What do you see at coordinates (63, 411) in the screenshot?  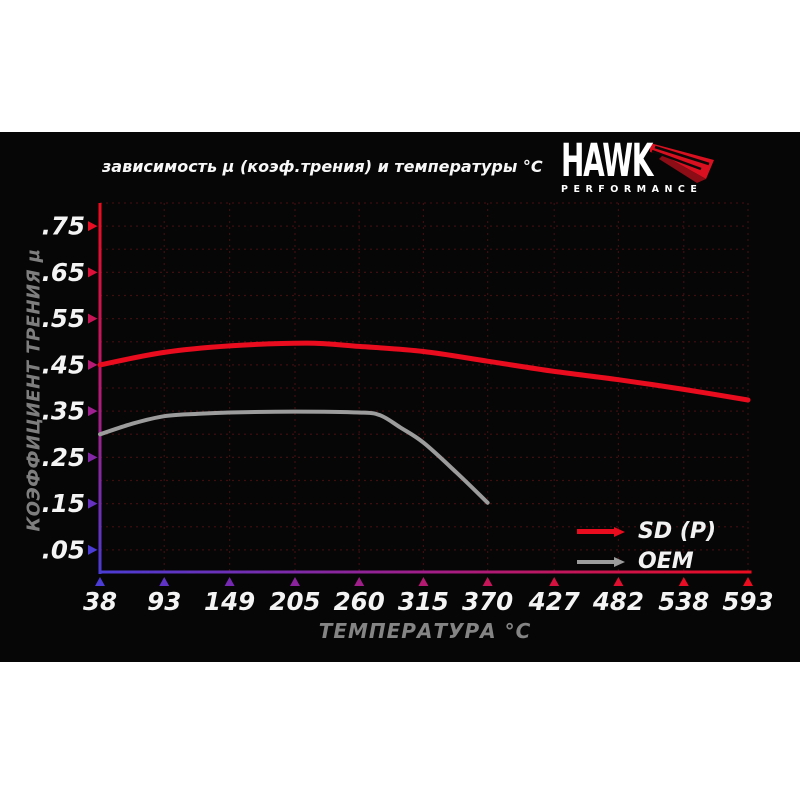 I see `y-tick-label: .35` at bounding box center [63, 411].